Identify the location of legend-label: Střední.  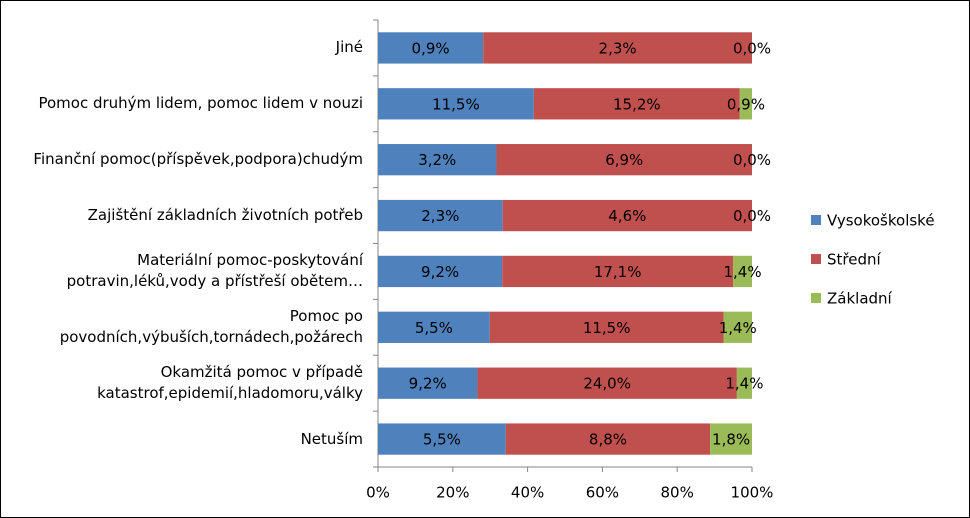
(854, 260).